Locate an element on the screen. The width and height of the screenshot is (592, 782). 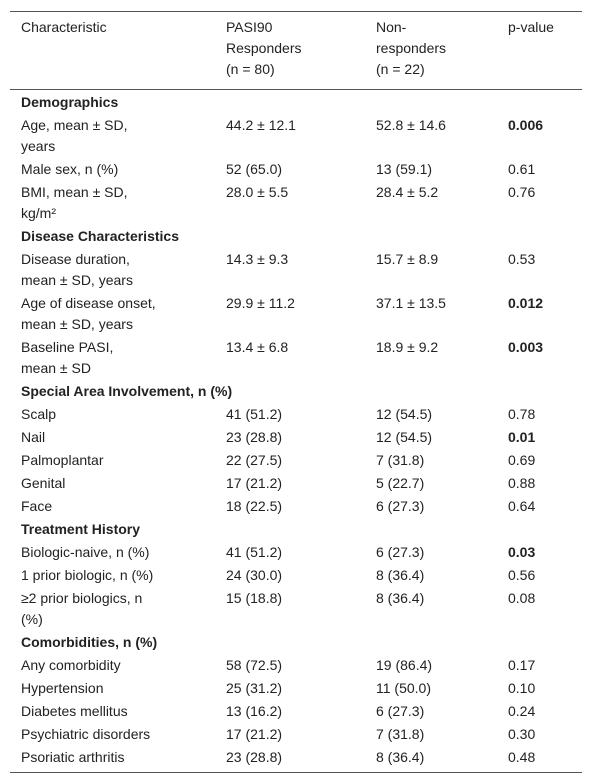
cell-line: 1 prior biologic, n (%) is located at coordinates (87, 575).